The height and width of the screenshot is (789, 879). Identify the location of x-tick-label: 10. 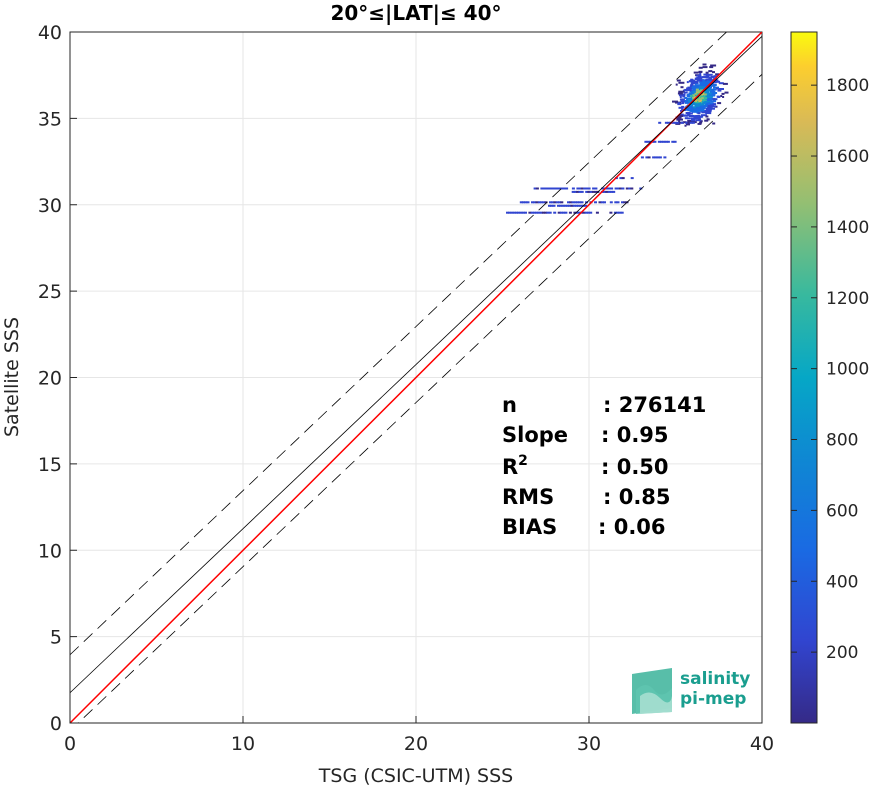
(243, 744).